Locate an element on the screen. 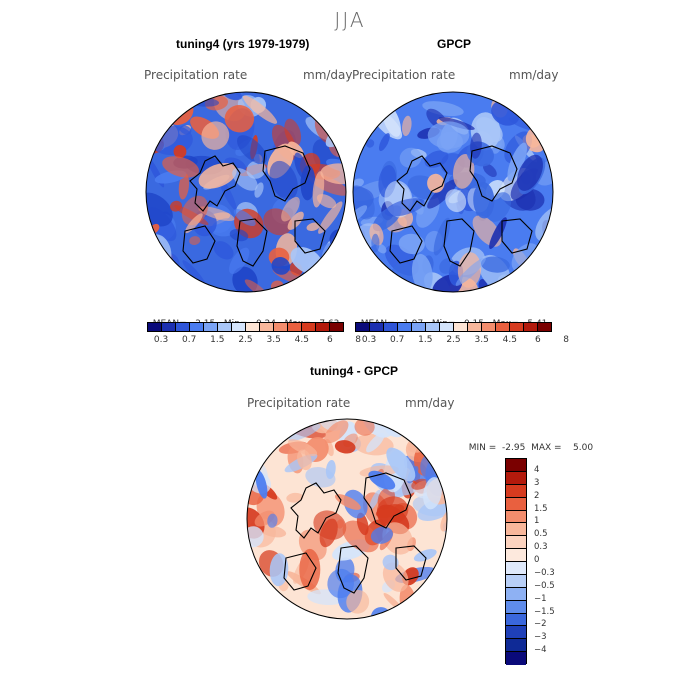  colorbar-tick-label: 3 is located at coordinates (537, 482).